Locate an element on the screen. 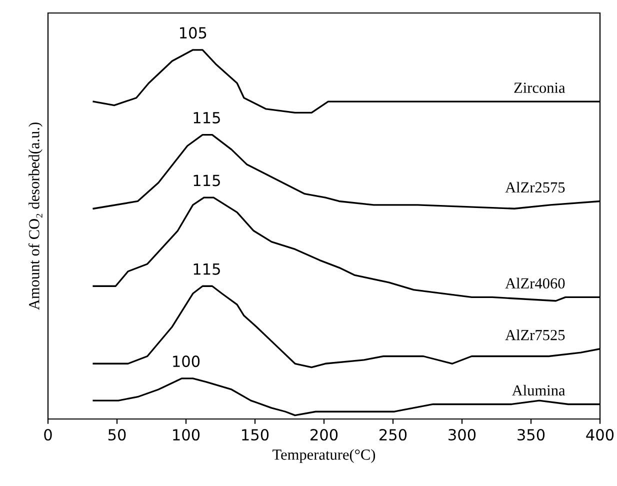  x-tick-label: 150 is located at coordinates (255, 434).